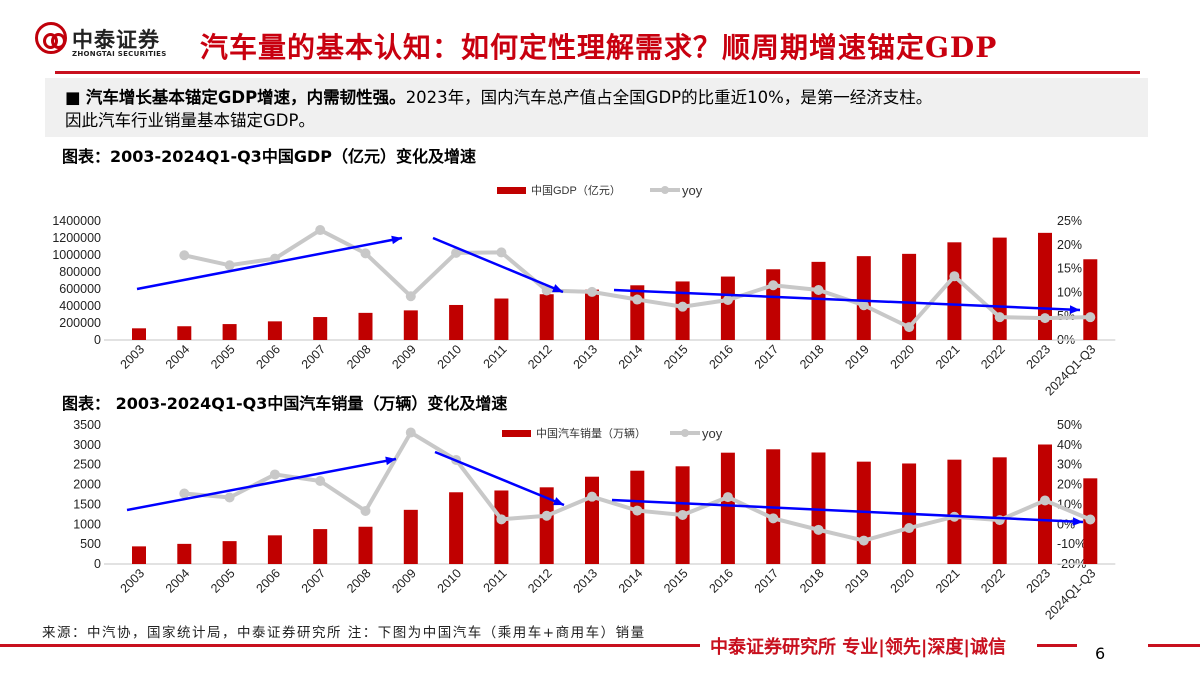 This screenshot has height=675, width=1200. What do you see at coordinates (450, 581) in the screenshot?
I see `x-tick-label: 2010` at bounding box center [450, 581].